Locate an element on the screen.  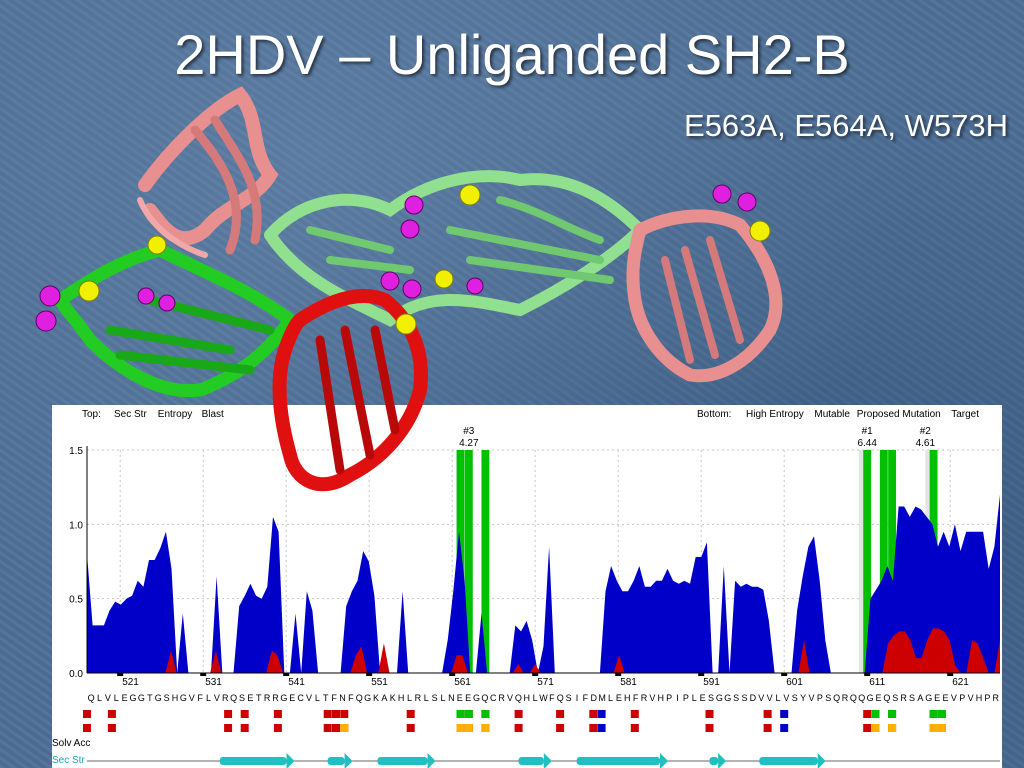
x-tick-label: 521 is located at coordinates (130, 682).